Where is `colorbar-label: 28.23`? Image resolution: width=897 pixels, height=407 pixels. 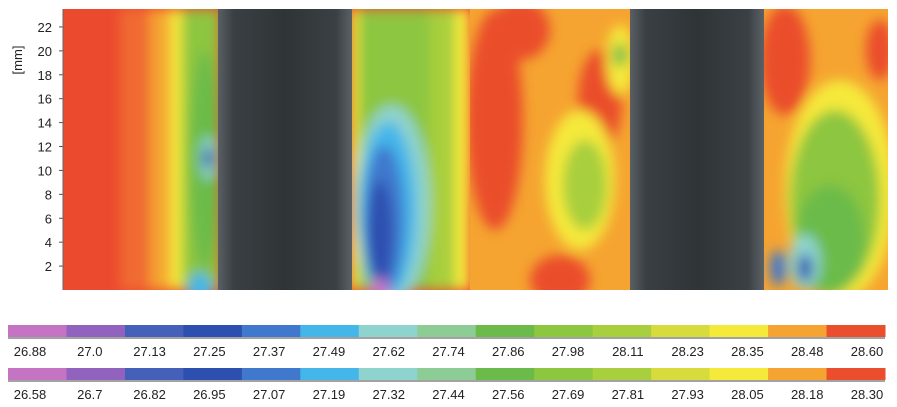
colorbar-label: 28.23 is located at coordinates (687, 351).